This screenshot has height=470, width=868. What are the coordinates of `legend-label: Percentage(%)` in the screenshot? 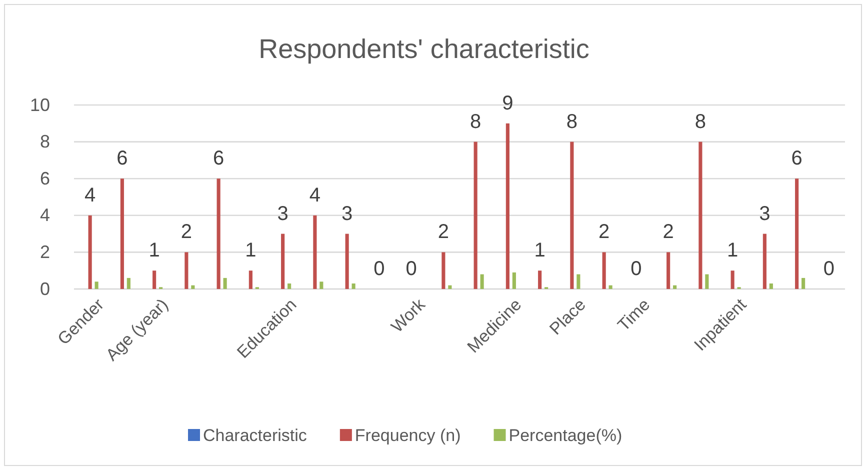 It's located at (565, 435).